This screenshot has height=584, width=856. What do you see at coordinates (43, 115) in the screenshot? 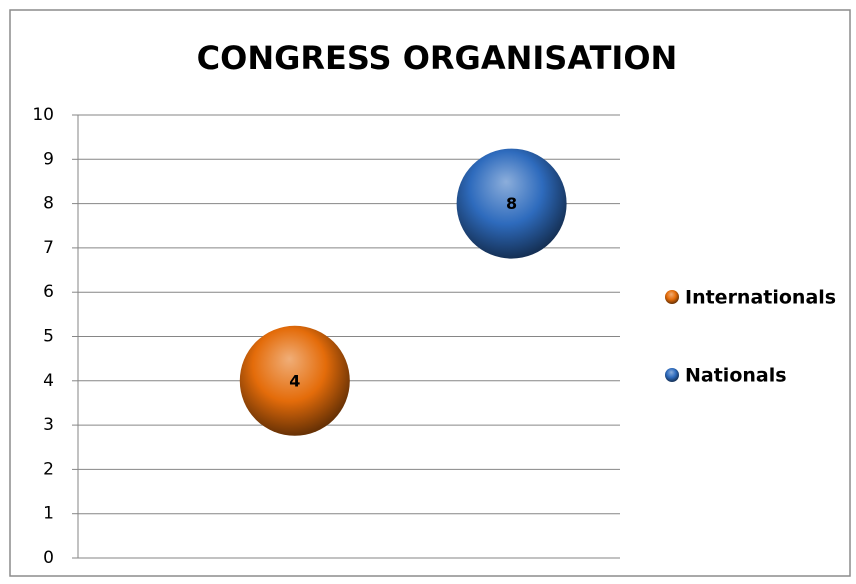
I see `y-tick-label: 10` at bounding box center [43, 115].